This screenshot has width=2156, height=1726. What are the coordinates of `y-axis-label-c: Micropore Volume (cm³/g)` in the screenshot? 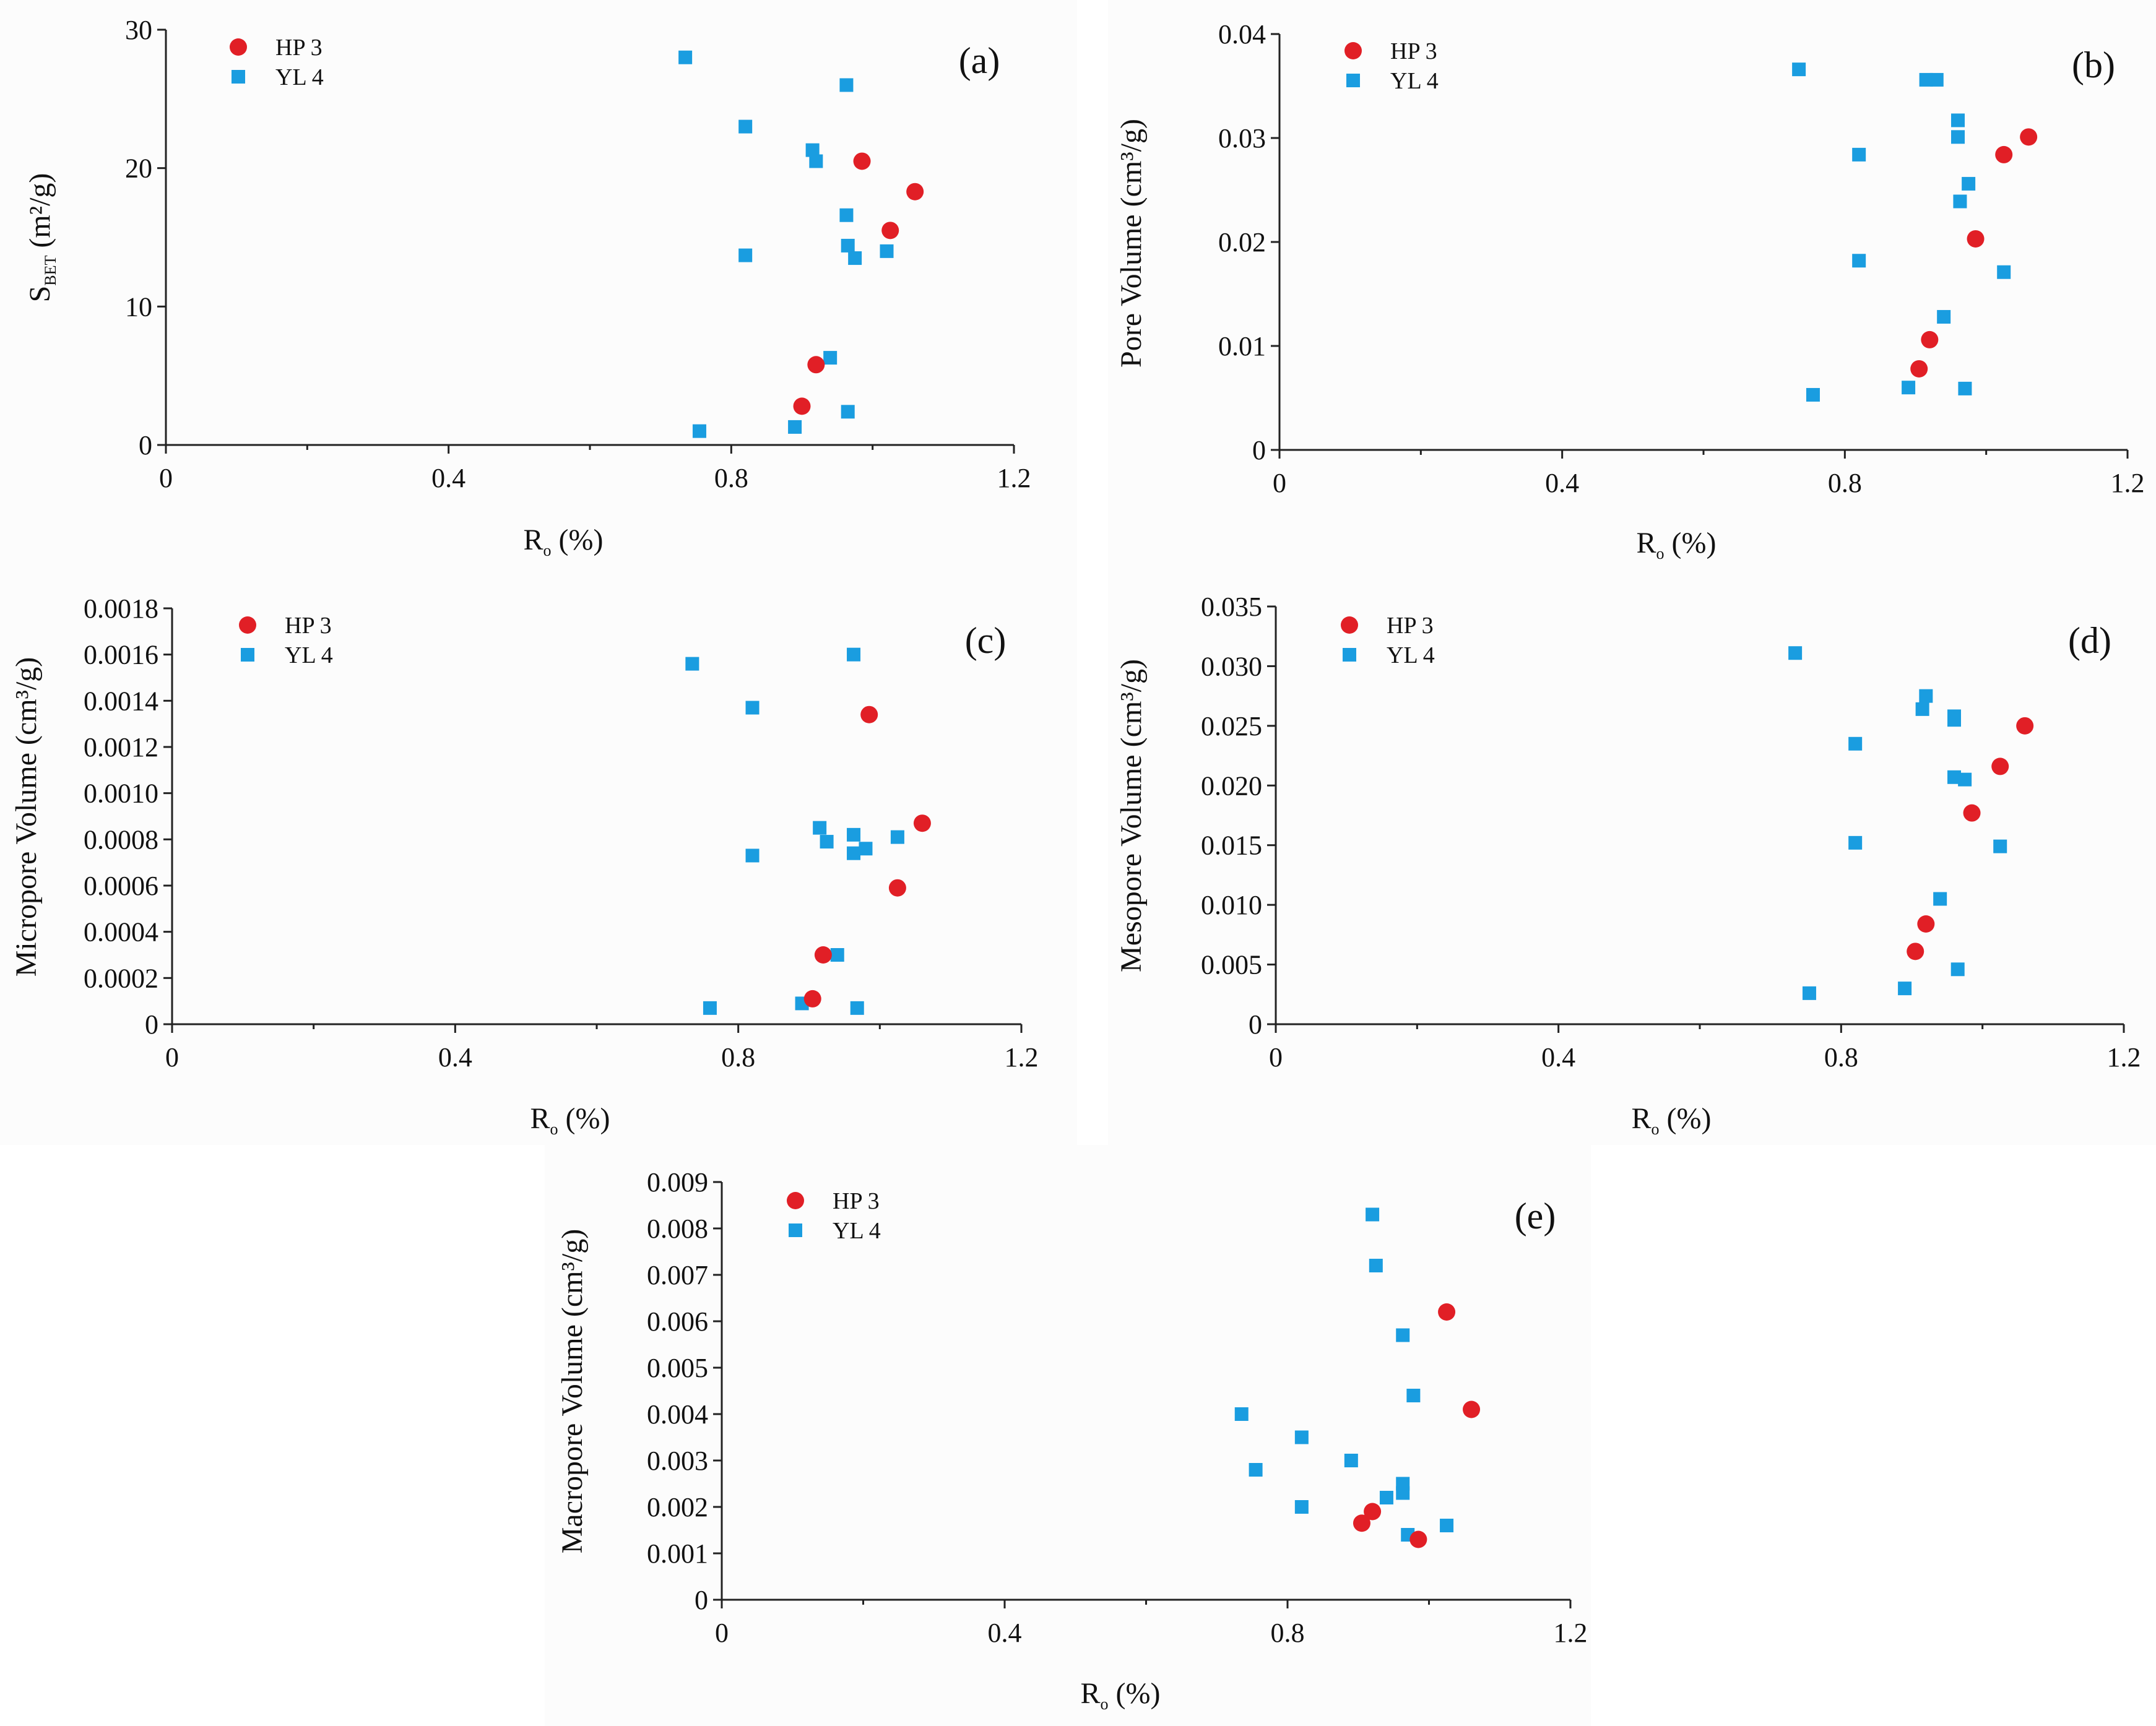 It's located at (26, 817).